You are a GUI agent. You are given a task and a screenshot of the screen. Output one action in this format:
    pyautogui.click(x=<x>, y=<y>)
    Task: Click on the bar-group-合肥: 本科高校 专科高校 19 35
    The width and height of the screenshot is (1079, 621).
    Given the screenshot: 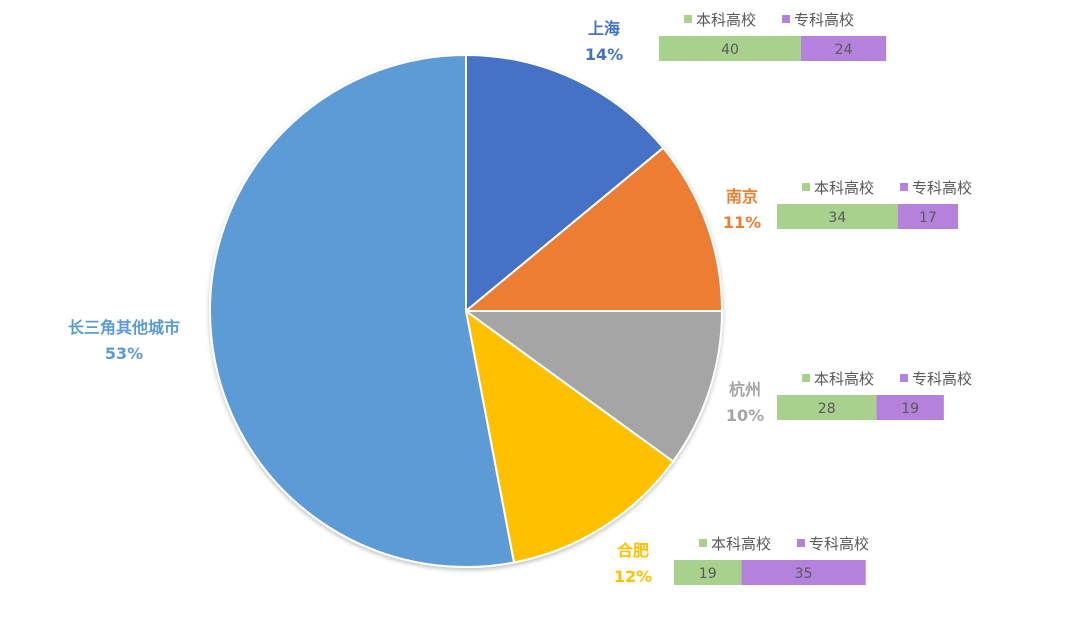 What is the action you would take?
    pyautogui.click(x=771, y=560)
    